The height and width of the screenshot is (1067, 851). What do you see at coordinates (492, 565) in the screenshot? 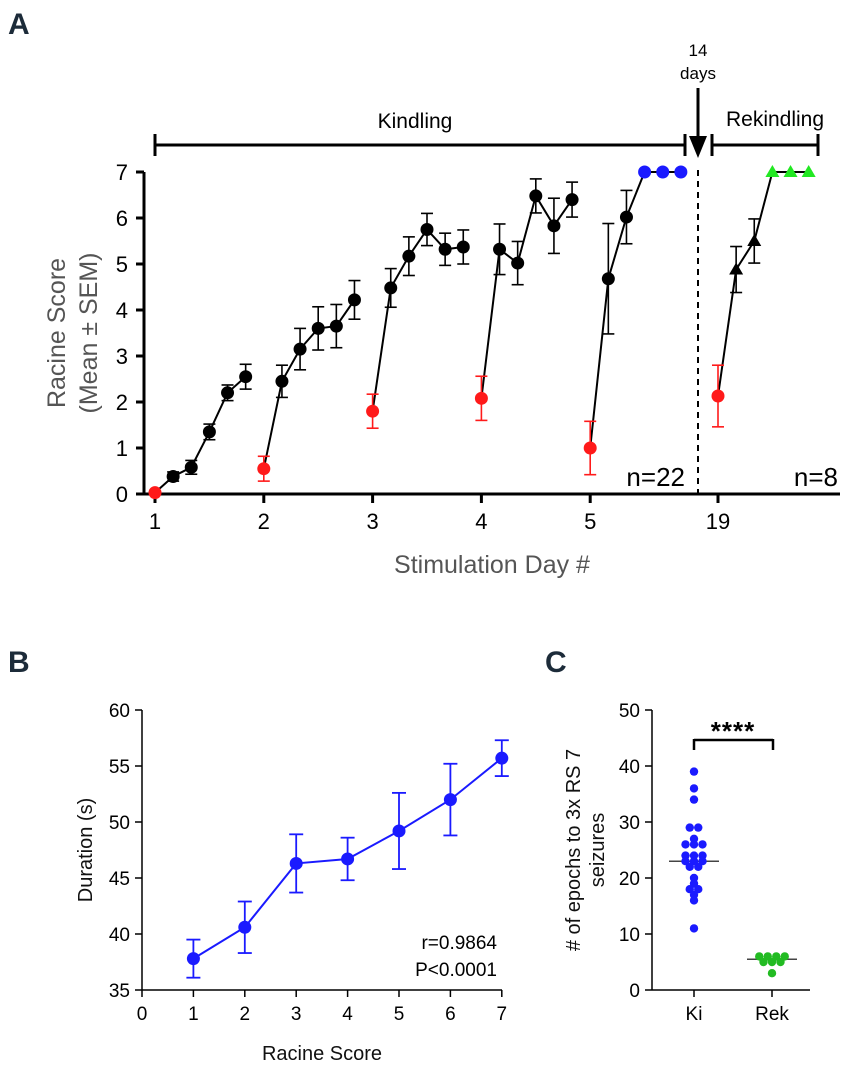
I see `a-x-axis-title: Stimulation Day #` at bounding box center [492, 565].